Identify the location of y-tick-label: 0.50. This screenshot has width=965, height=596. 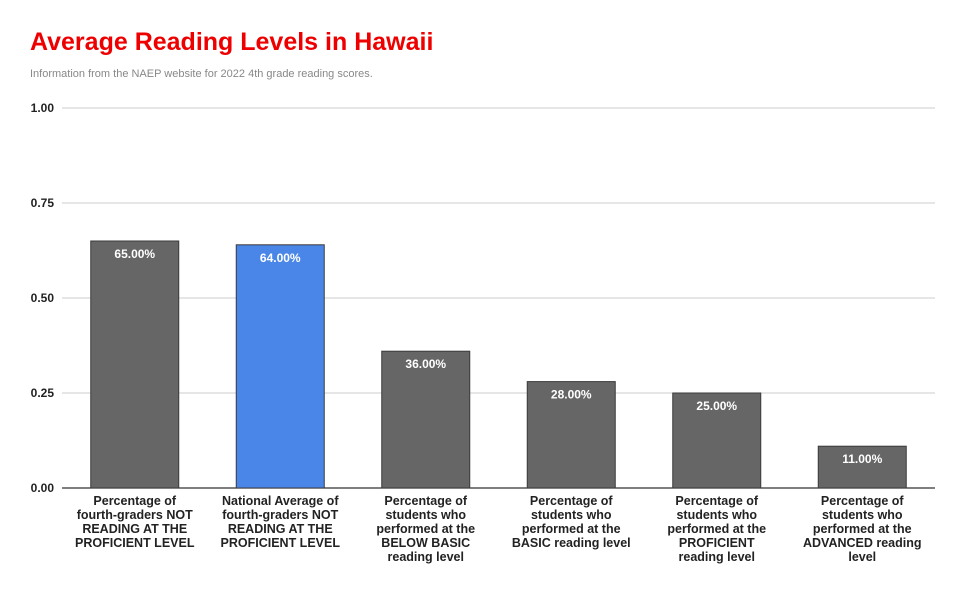
(43, 298).